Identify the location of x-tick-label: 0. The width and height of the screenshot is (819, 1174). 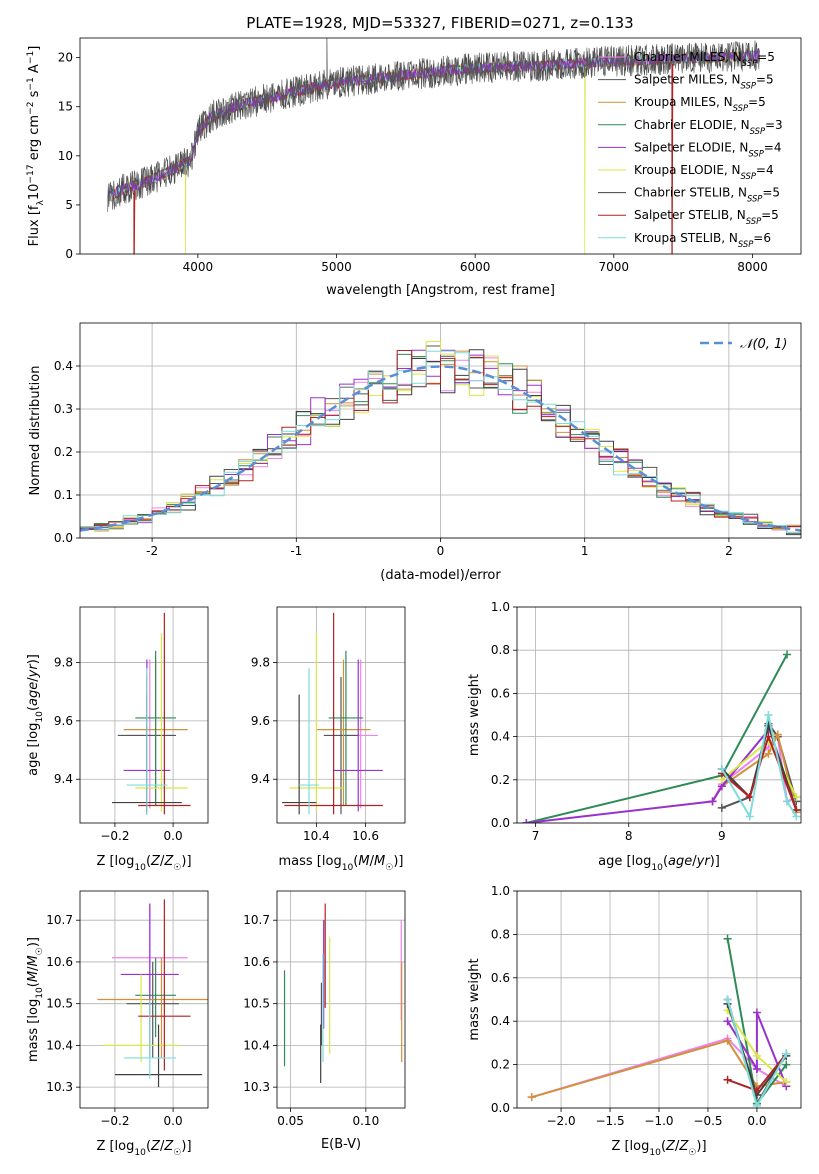
(441, 551).